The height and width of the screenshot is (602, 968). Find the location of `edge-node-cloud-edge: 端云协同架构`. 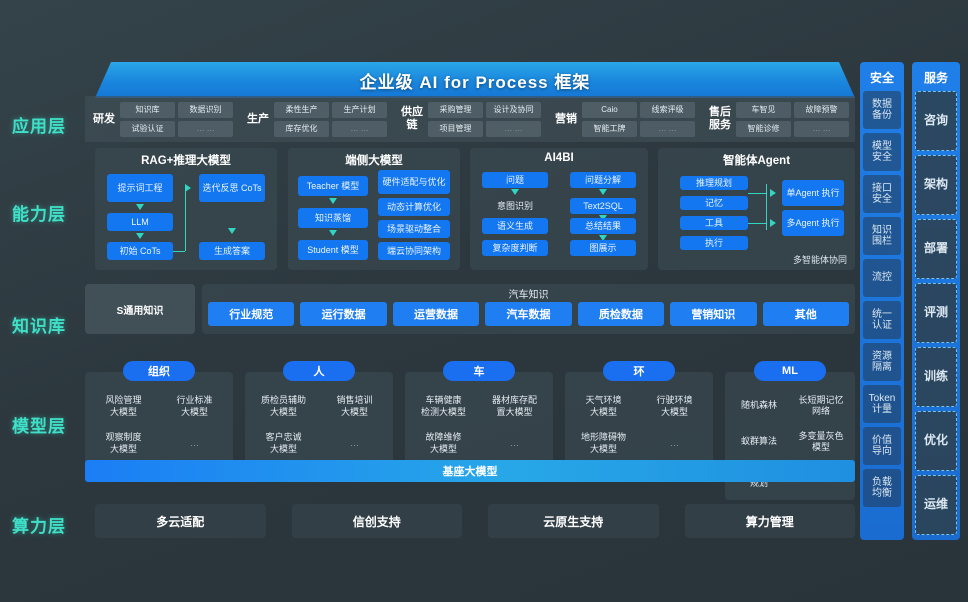

edge-node-cloud-edge: 端云协同架构 is located at coordinates (414, 251).